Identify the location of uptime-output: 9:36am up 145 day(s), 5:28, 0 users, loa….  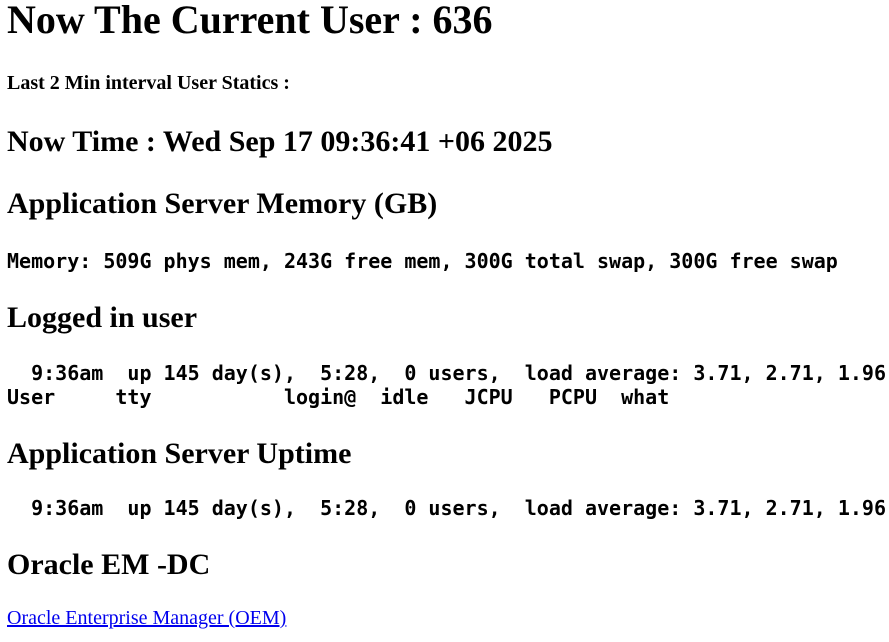
(446, 508).